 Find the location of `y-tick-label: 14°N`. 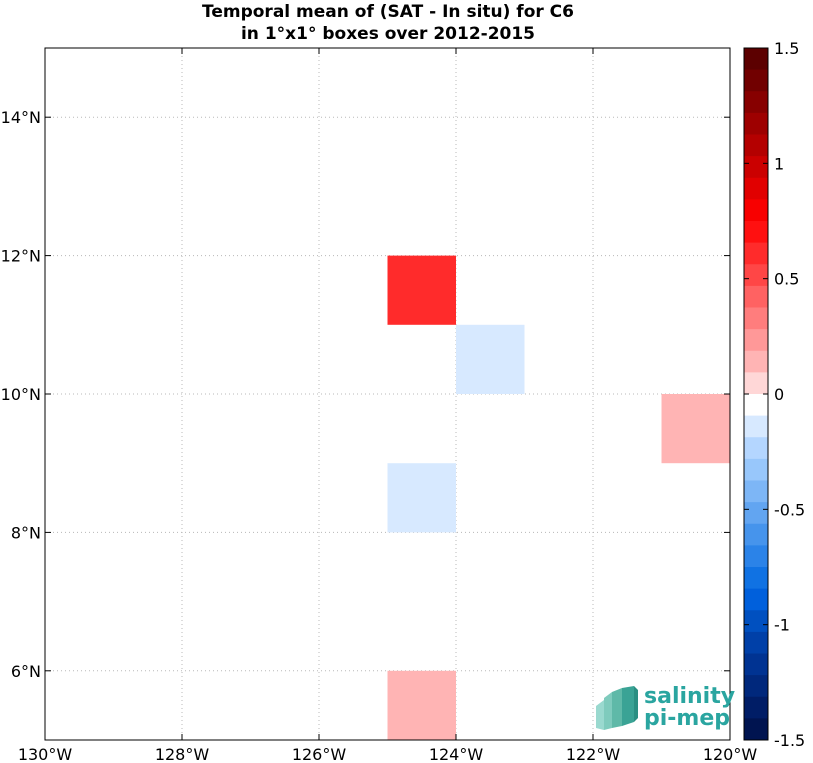

y-tick-label: 14°N is located at coordinates (21, 117).